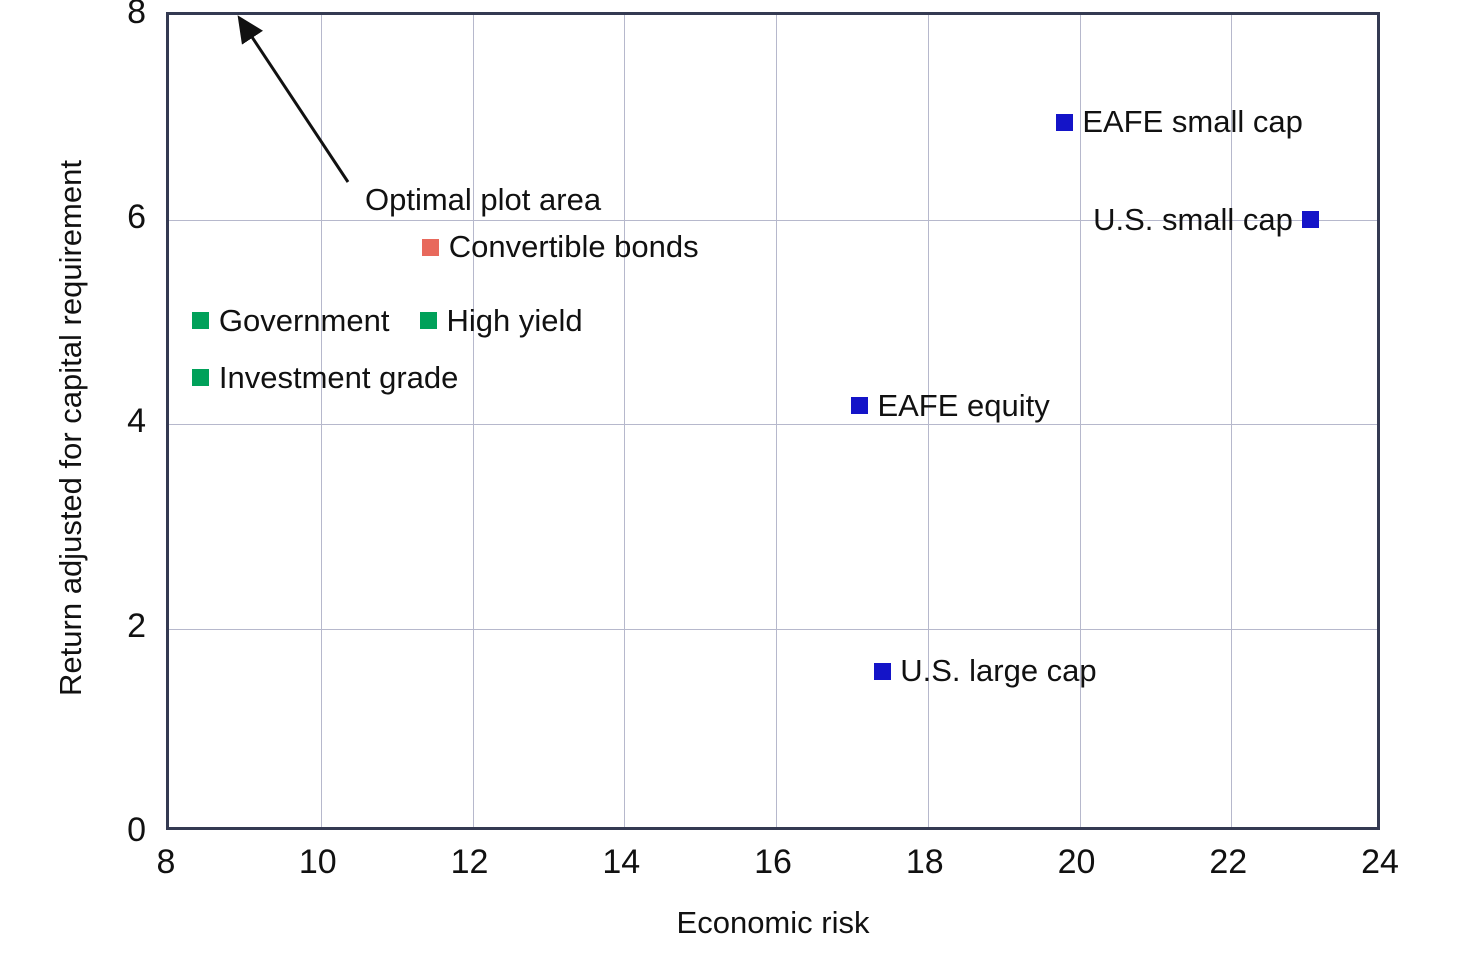 The width and height of the screenshot is (1460, 957). I want to click on data-point-label: EAFE small cap, so click(1192, 122).